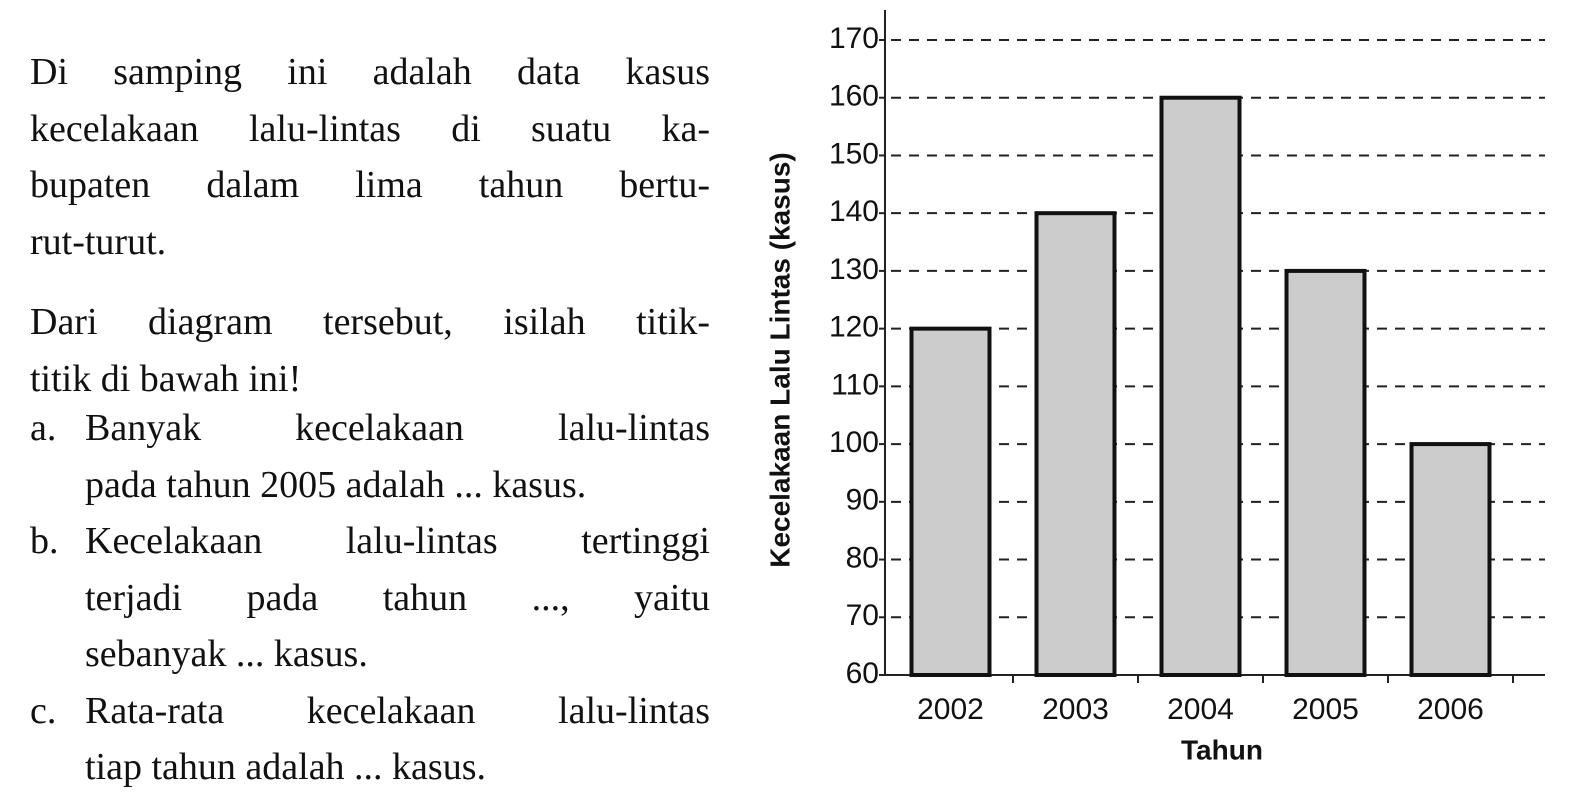 This screenshot has width=1592, height=794. Describe the element at coordinates (44, 541) in the screenshot. I see `text-line: b.` at that location.